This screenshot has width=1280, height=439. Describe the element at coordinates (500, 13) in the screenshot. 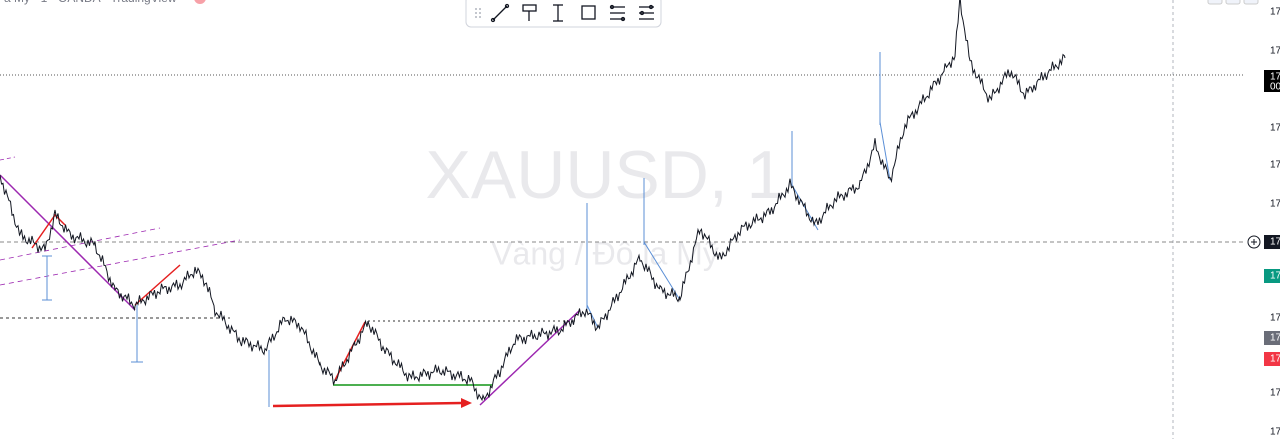

I see `trend-line-tool` at that location.